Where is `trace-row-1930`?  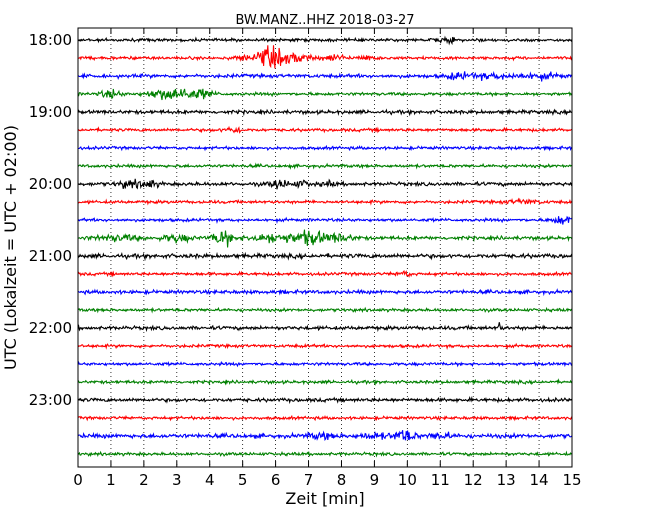 trace-row-1930 is located at coordinates (325, 148).